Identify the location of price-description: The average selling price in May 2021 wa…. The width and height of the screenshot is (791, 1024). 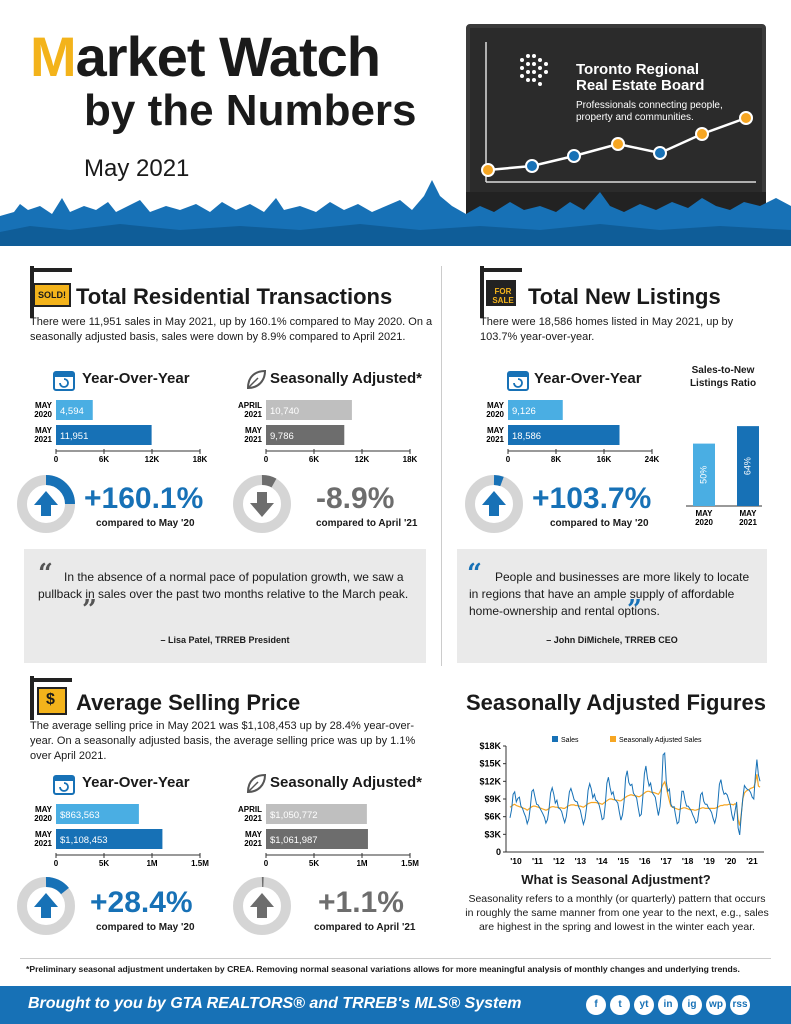
(223, 741).